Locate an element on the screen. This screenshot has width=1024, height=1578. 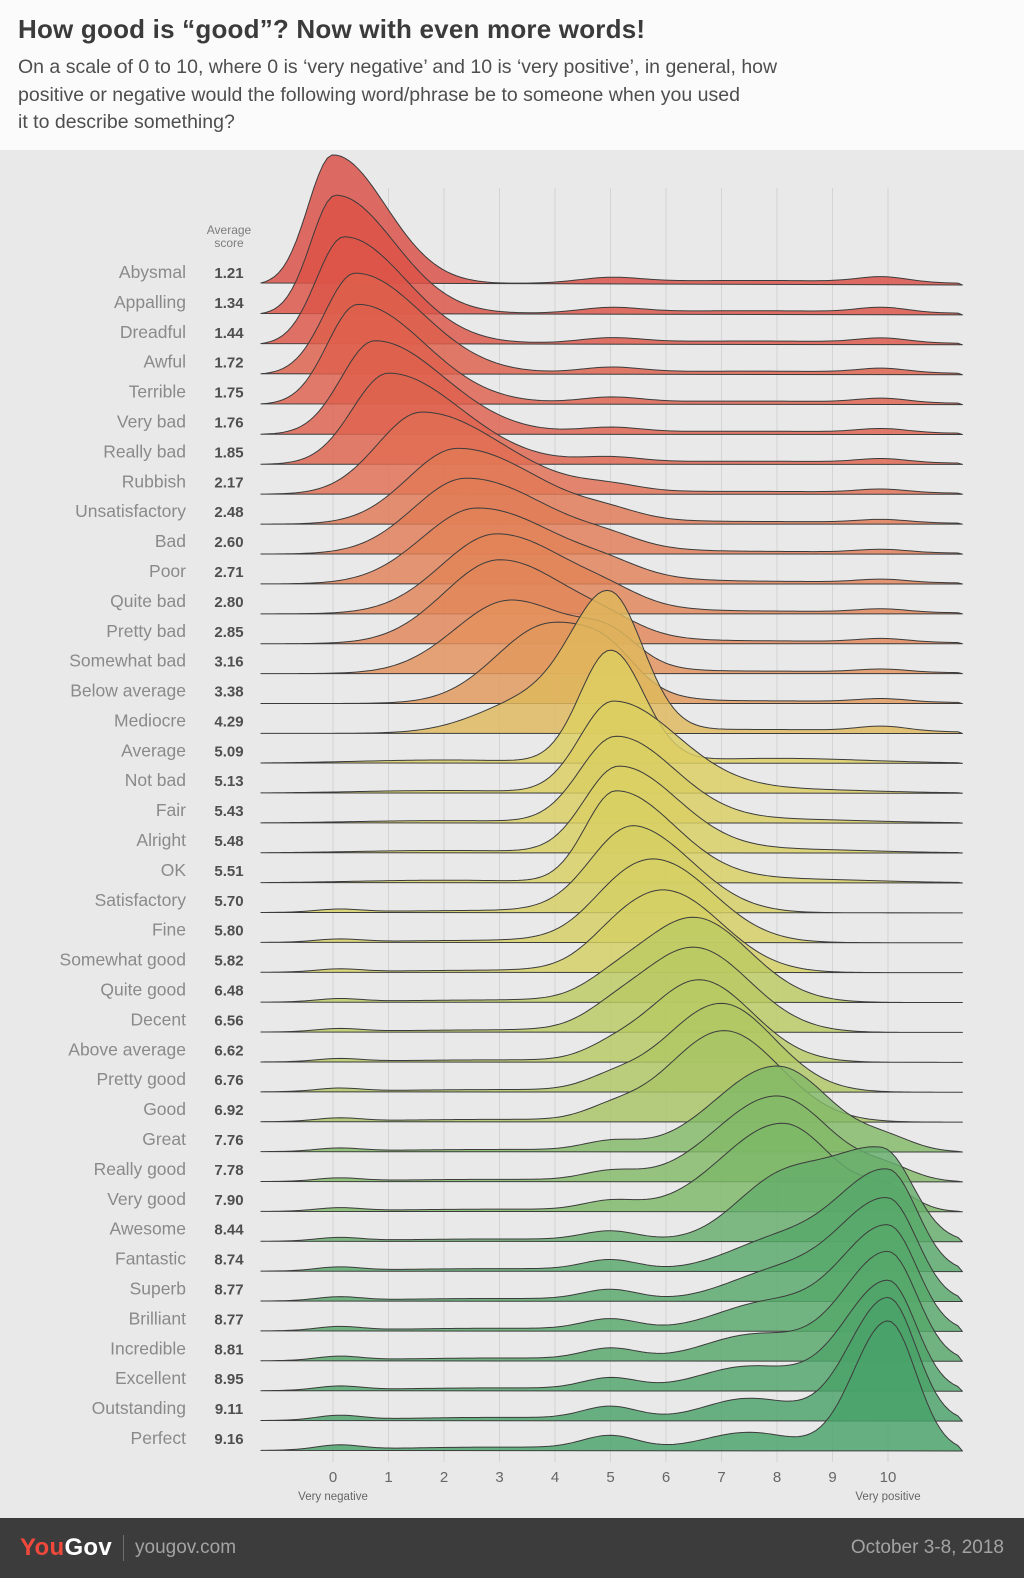
word-label-terrible: Terrible is located at coordinates (157, 392).